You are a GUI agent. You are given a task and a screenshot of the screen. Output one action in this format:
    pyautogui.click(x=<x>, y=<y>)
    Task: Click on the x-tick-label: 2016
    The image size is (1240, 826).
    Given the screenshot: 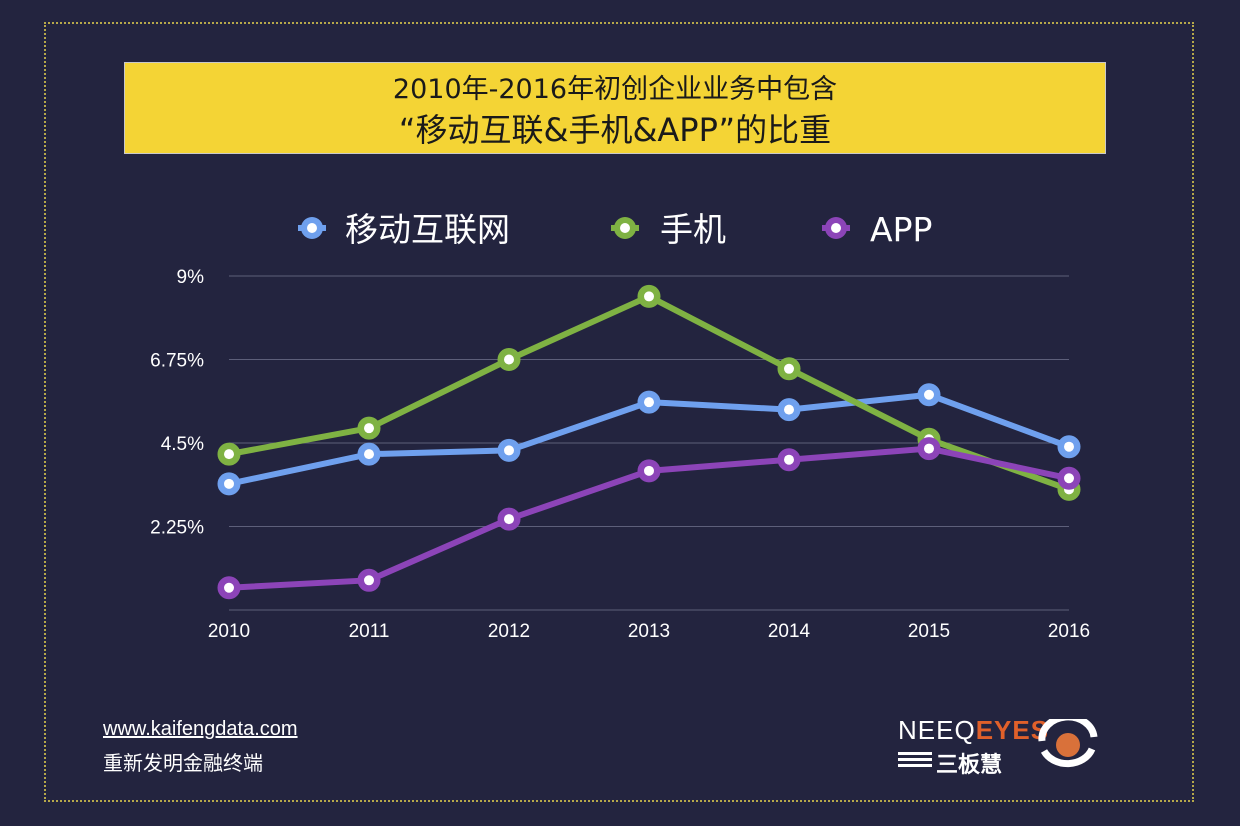 What is the action you would take?
    pyautogui.click(x=1069, y=631)
    